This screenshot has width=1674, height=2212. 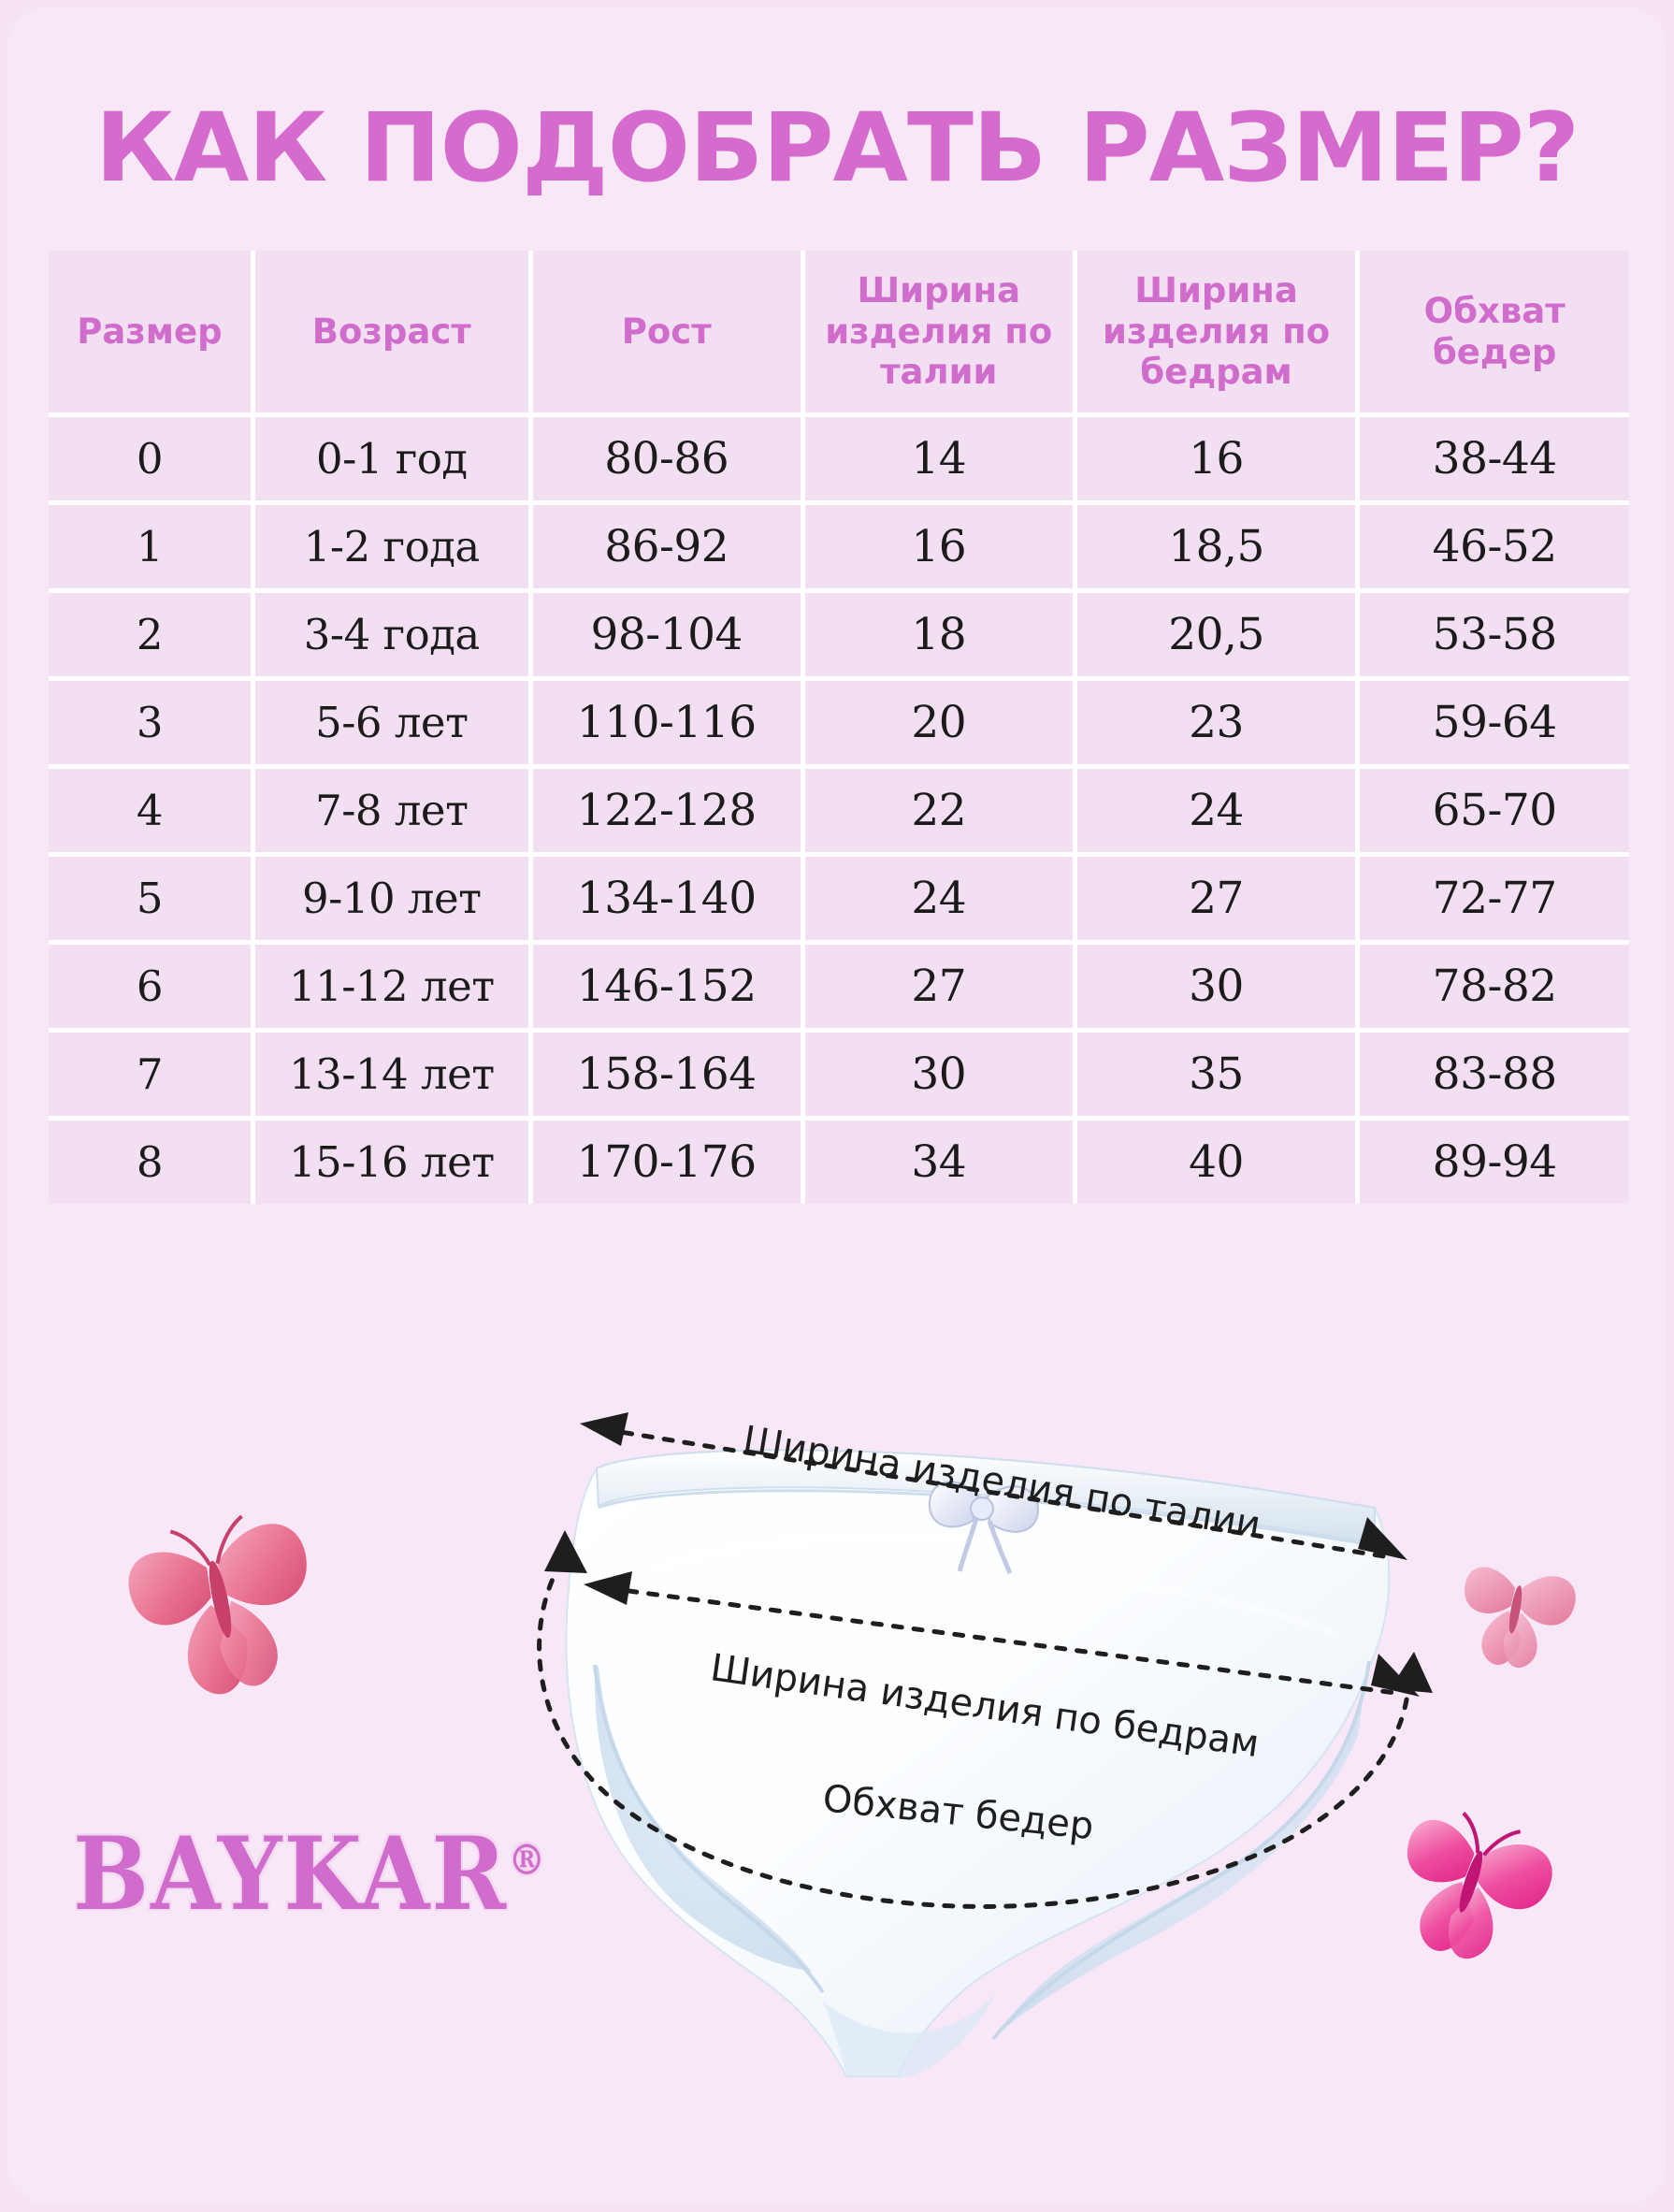 I want to click on cell-size: 7, so click(x=152, y=1076).